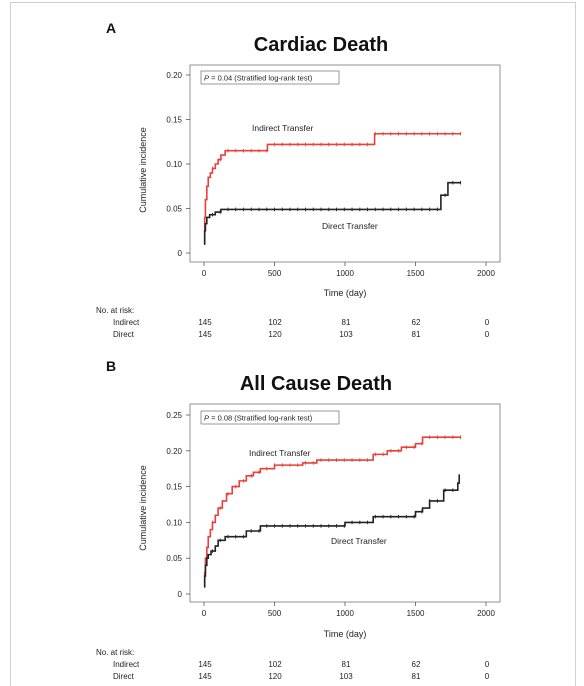  Describe the element at coordinates (115, 652) in the screenshot. I see `risk-header-b: No. at risk:` at that location.